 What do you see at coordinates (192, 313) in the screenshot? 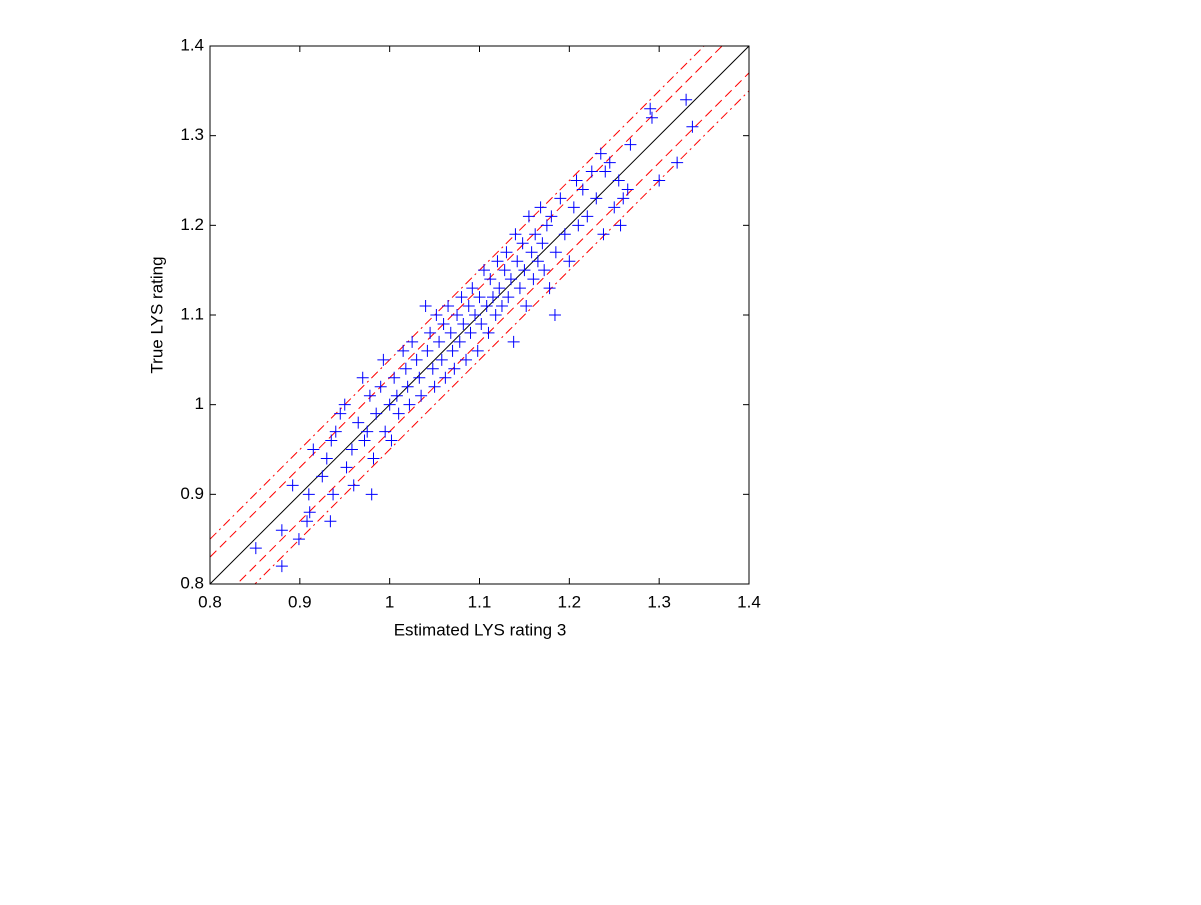
I see `y-tick-label: 1.1` at bounding box center [192, 313].